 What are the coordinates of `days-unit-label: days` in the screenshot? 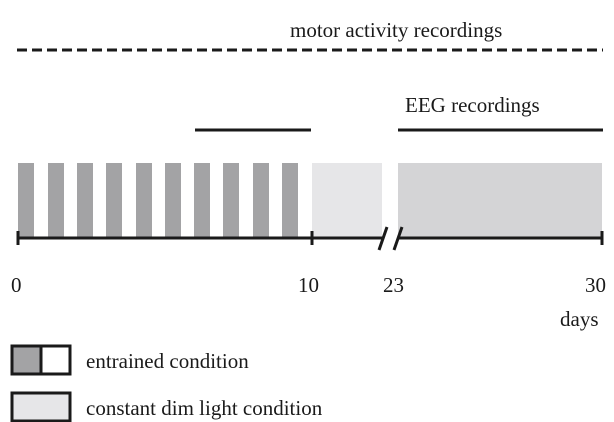 It's located at (579, 319).